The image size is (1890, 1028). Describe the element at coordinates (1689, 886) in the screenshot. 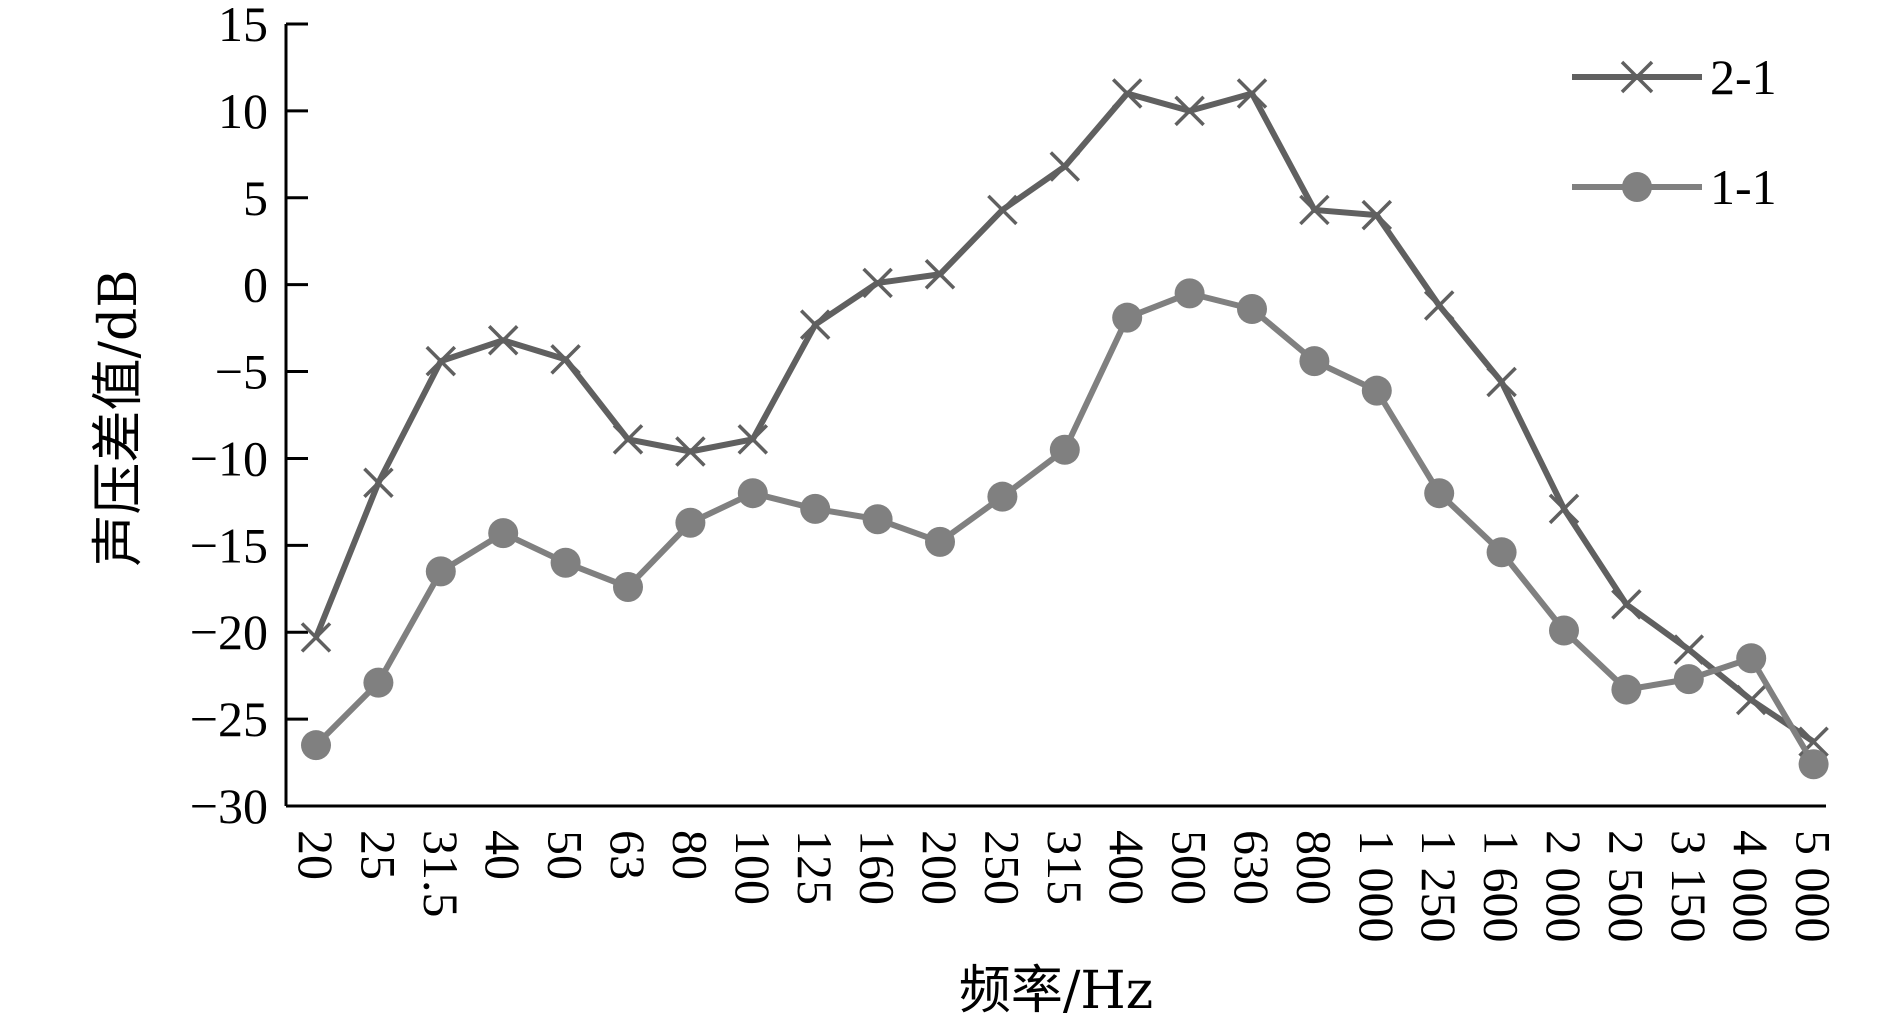

I see `x-tick-label: 3 150` at that location.